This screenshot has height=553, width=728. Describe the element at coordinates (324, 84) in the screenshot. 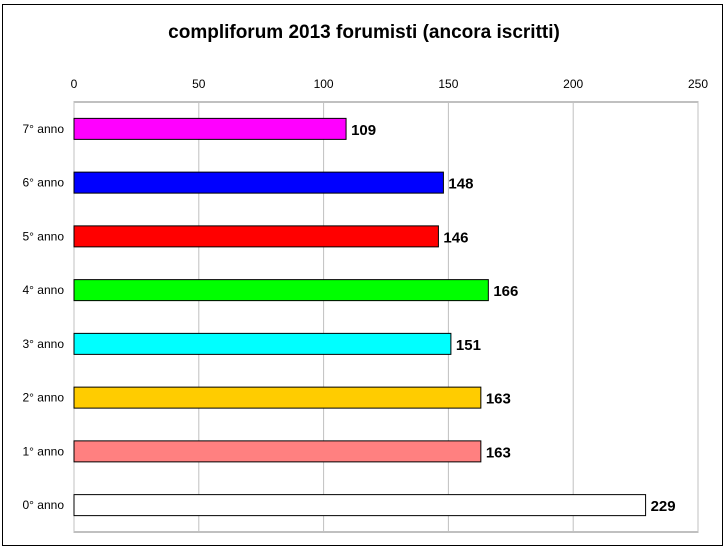

I see `x-tick-label: 100` at that location.